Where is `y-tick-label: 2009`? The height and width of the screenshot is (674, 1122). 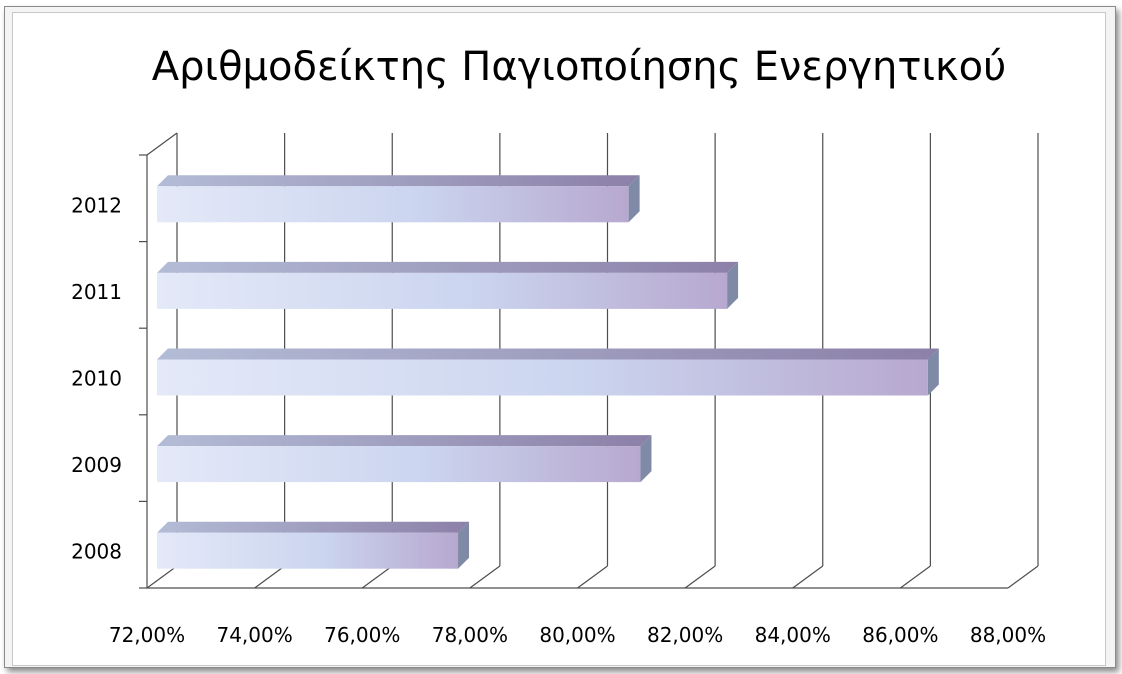
y-tick-label: 2009 is located at coordinates (96, 465).